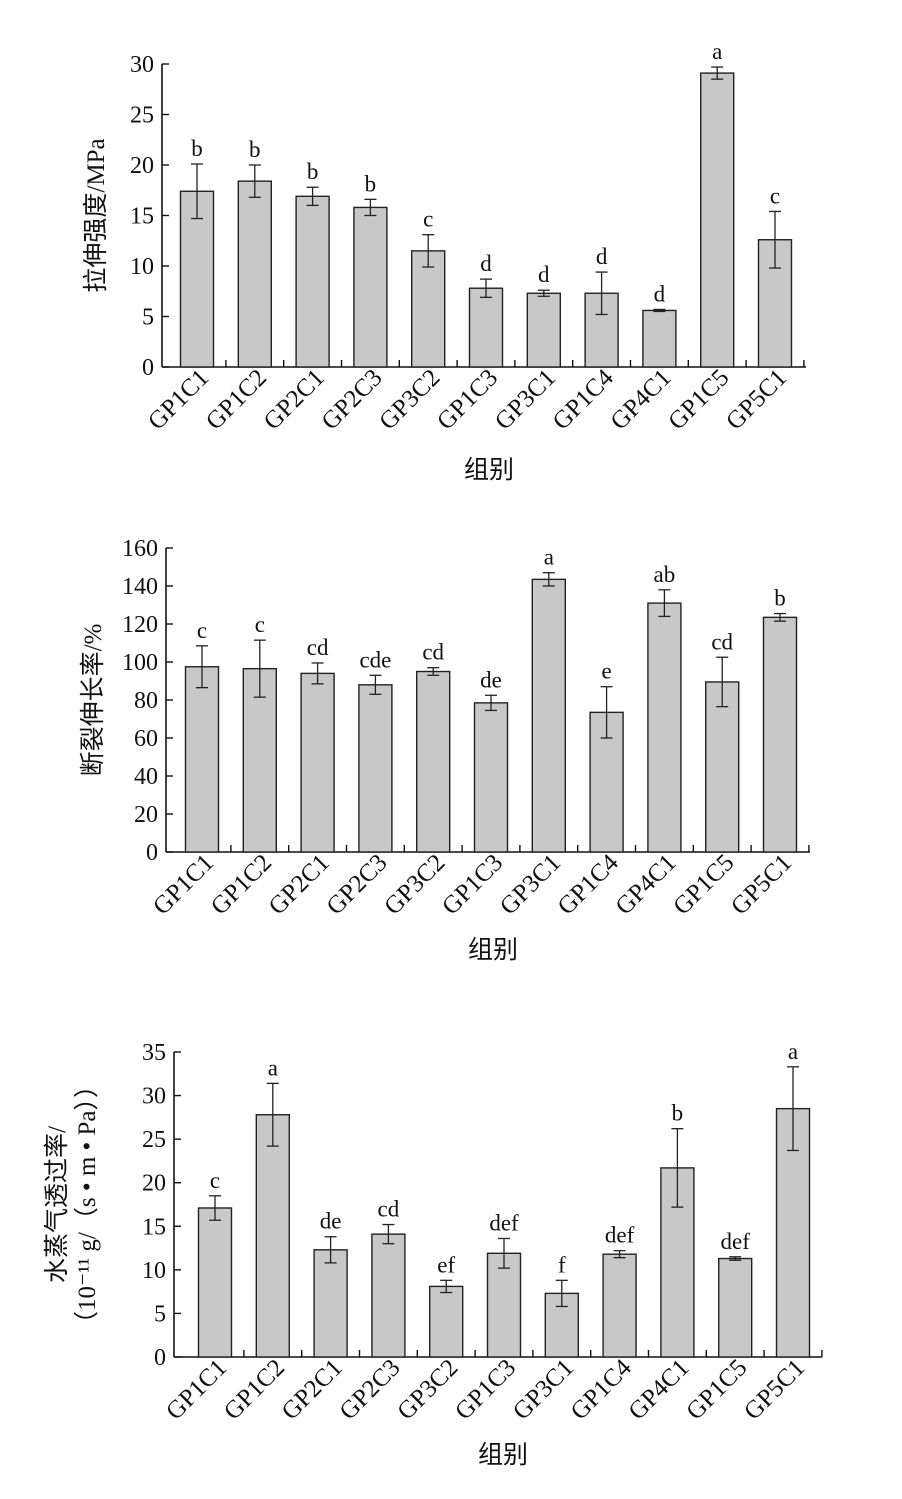 This screenshot has width=902, height=1499. I want to click on y-tick-label: 100, so click(140, 663).